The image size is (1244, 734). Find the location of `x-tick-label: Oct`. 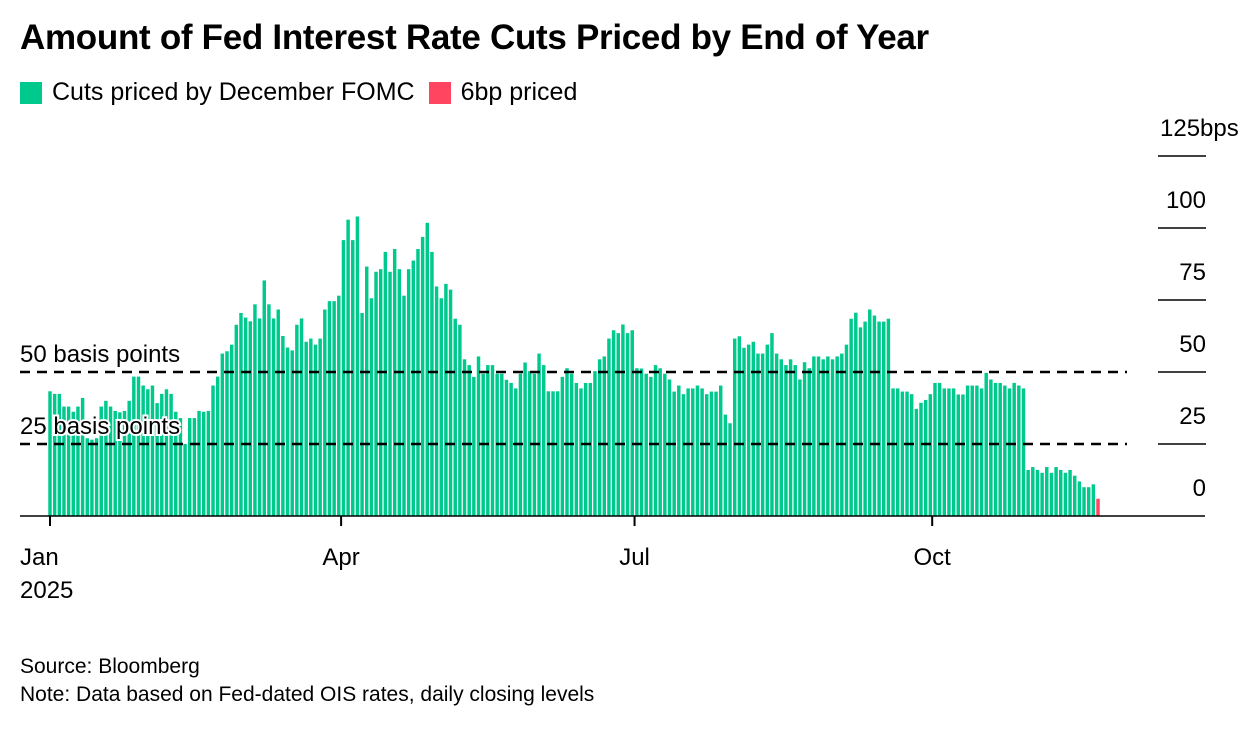

x-tick-label: Oct is located at coordinates (933, 557).